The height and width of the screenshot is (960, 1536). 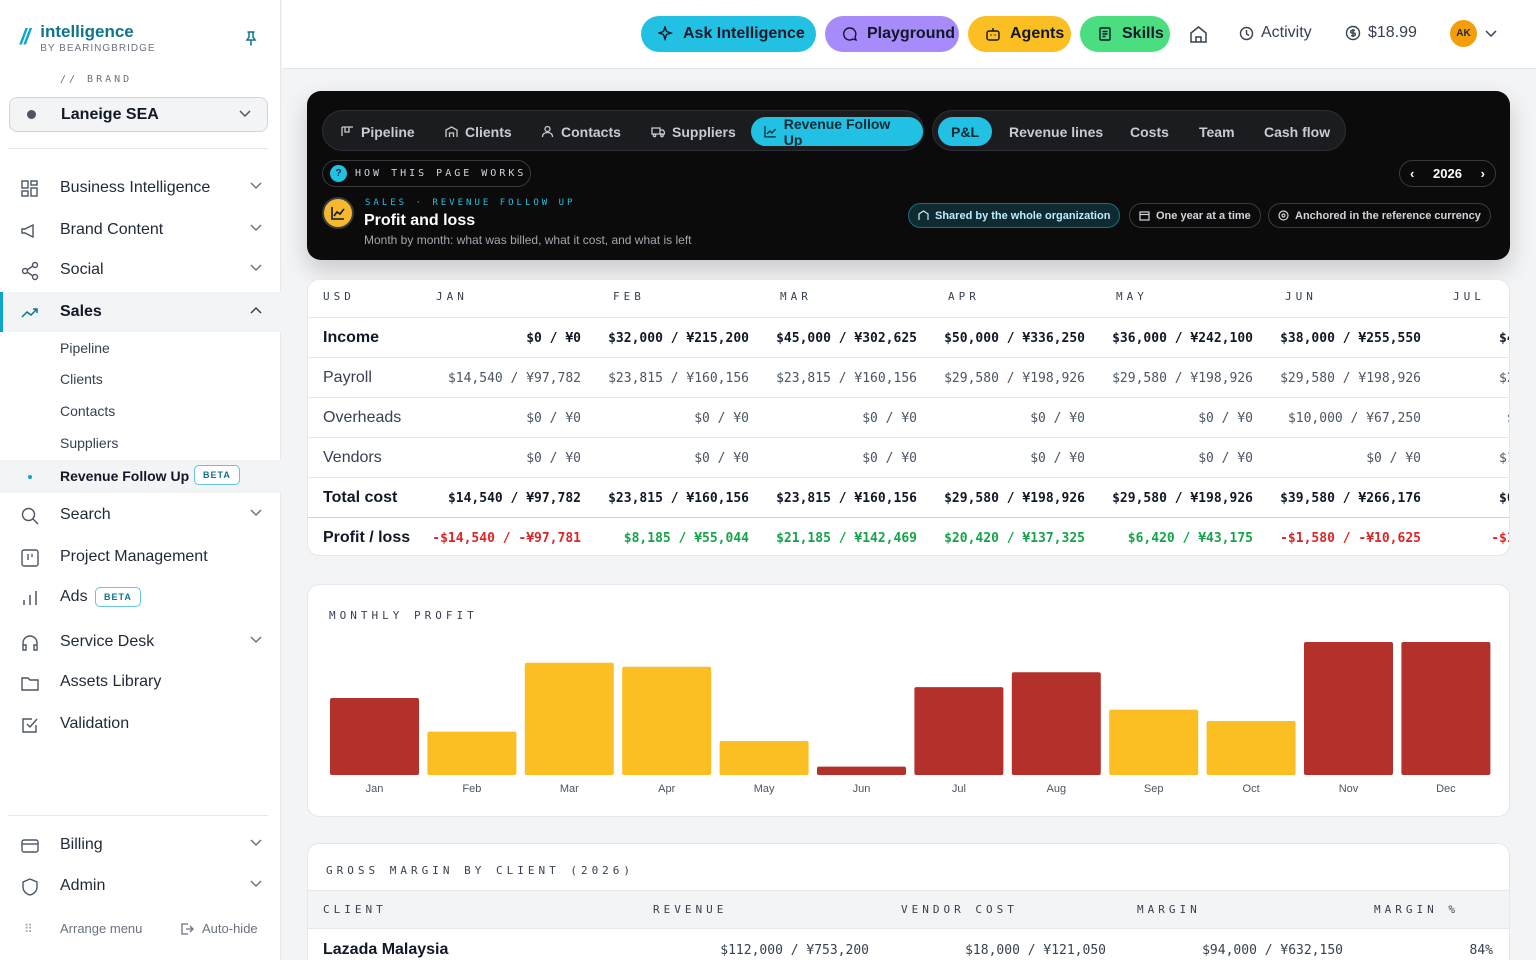 I want to click on bar-nov, so click(x=1348, y=708).